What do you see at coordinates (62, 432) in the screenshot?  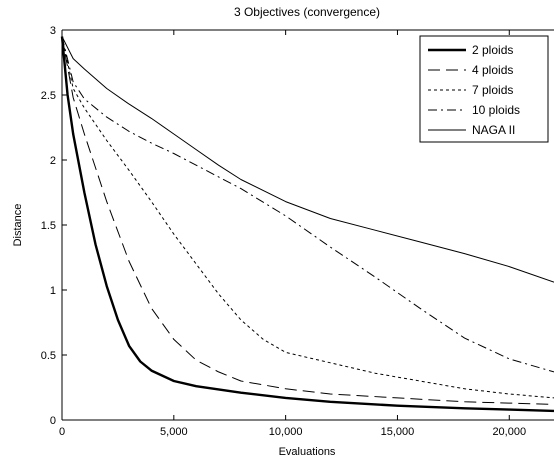 I see `x-tick-label: 0` at bounding box center [62, 432].